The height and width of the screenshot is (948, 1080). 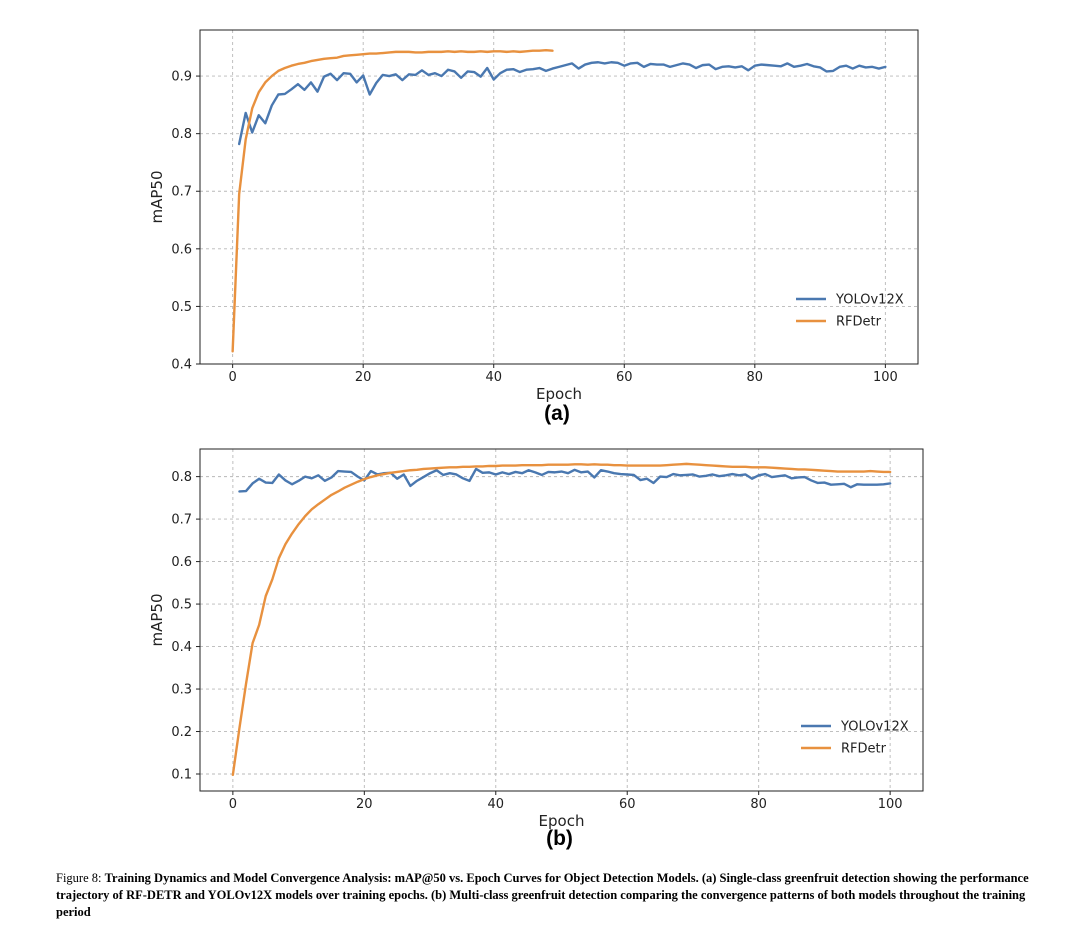 What do you see at coordinates (181, 732) in the screenshot?
I see `y-tick-label: 0.2` at bounding box center [181, 732].